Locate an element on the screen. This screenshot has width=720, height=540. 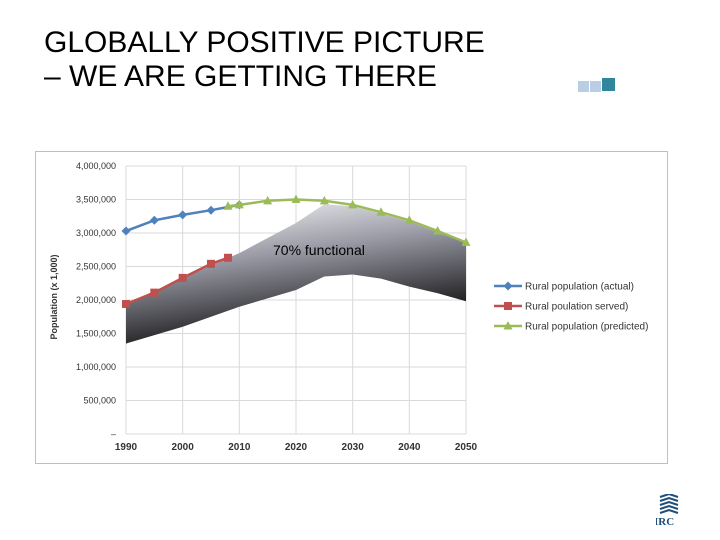
chart-series is located at coordinates (296, 251).